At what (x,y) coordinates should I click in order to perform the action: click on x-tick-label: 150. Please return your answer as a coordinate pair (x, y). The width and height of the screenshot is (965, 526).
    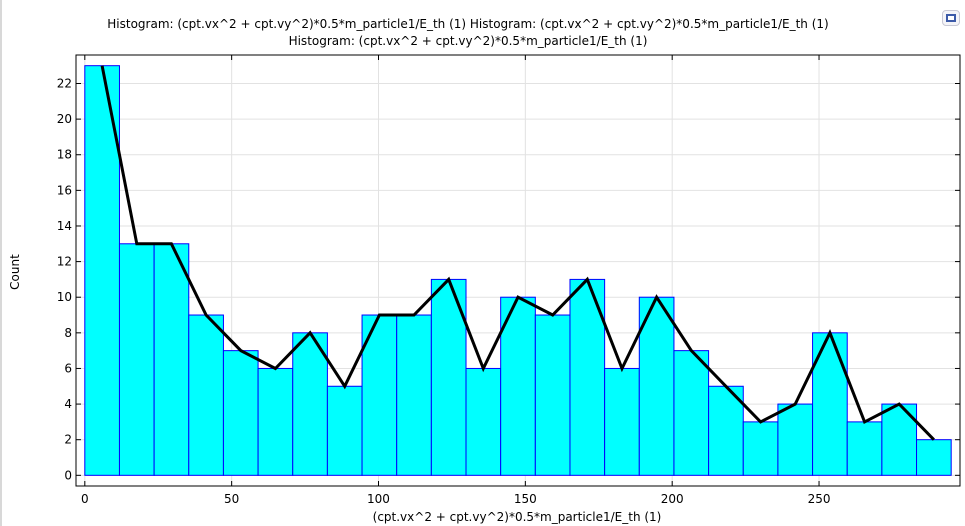
    Looking at the image, I should click on (525, 499).